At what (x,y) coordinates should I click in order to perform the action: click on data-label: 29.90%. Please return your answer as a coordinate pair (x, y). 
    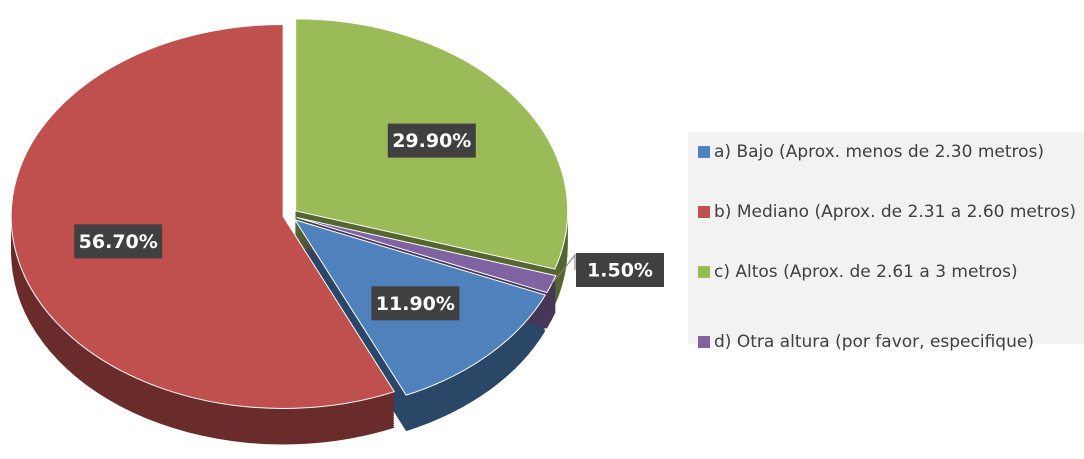
    Looking at the image, I should click on (431, 141).